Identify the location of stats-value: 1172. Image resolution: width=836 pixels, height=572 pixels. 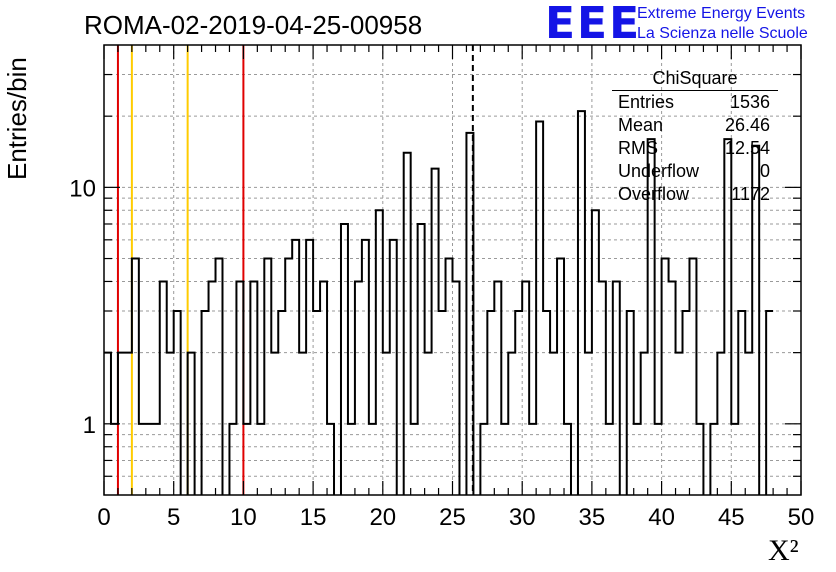
(750, 194).